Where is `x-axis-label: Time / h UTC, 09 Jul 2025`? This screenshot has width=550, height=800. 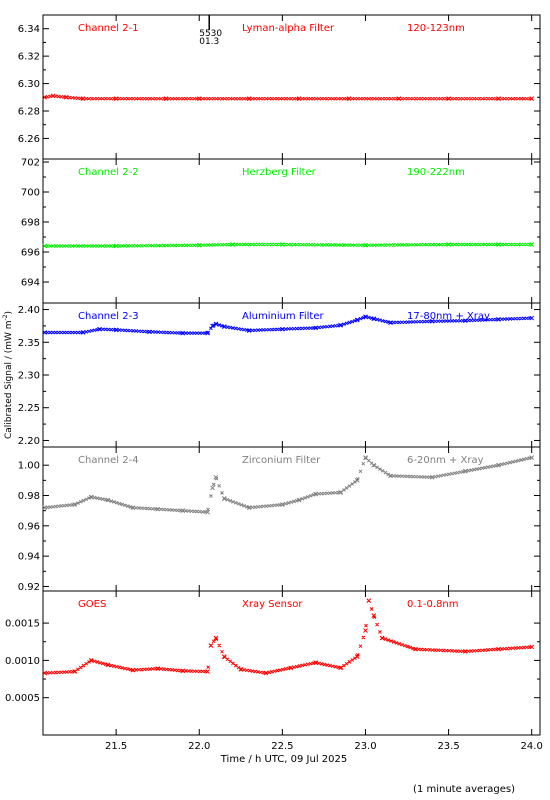
x-axis-label: Time / h UTC, 09 Jul 2025 is located at coordinates (284, 759).